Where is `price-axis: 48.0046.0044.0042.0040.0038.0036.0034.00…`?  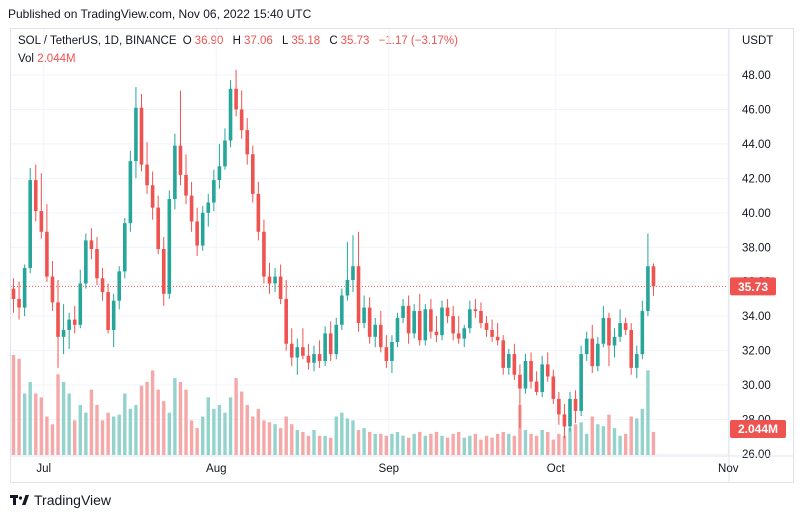 price-axis: 48.0046.0044.0042.0040.0038.0036.0034.00… is located at coordinates (749, 255).